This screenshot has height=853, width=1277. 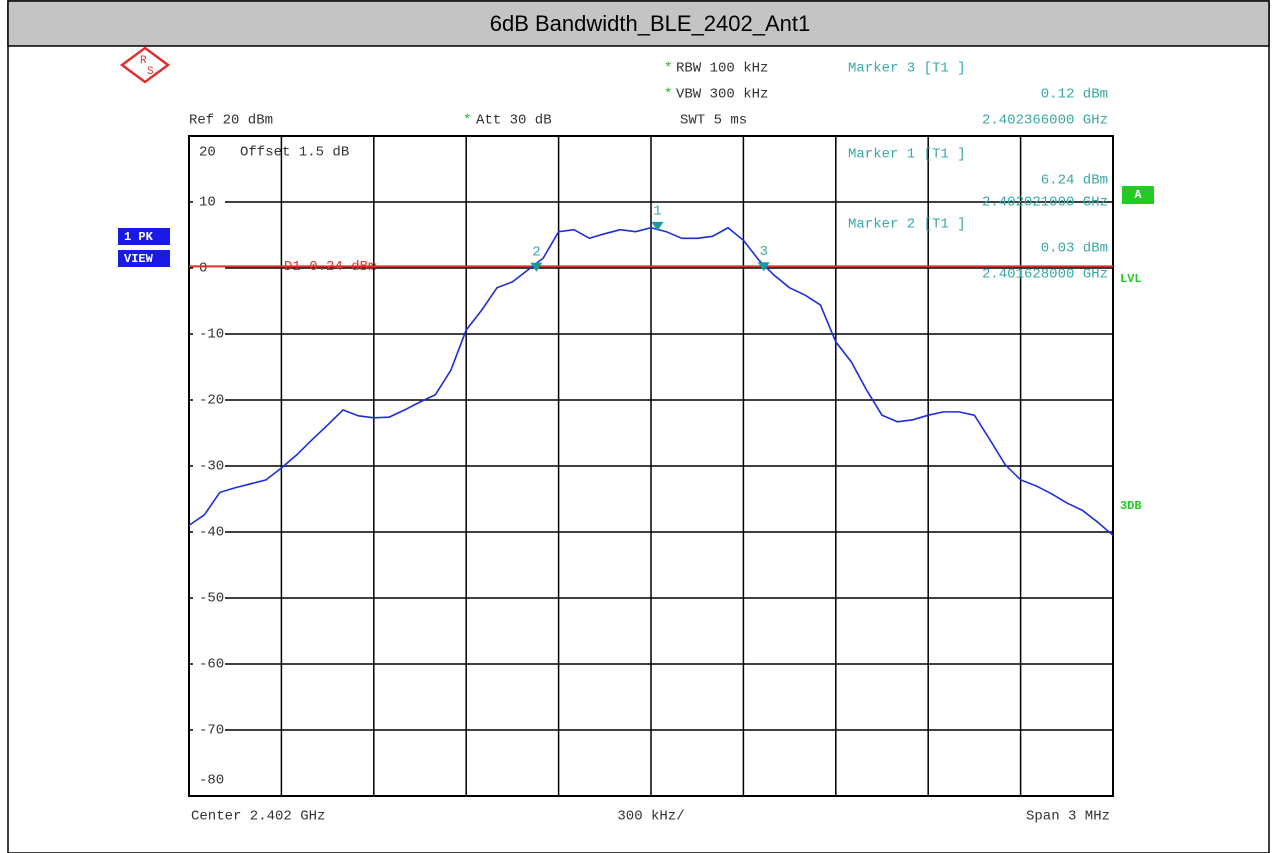 What do you see at coordinates (211, 781) in the screenshot?
I see `y-tick-label: -80` at bounding box center [211, 781].